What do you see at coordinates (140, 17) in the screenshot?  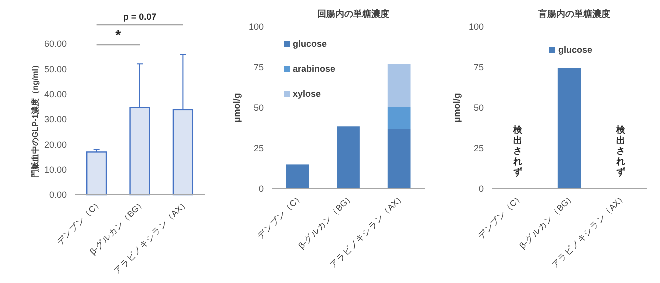 I see `text: p = 0.07` at bounding box center [140, 17].